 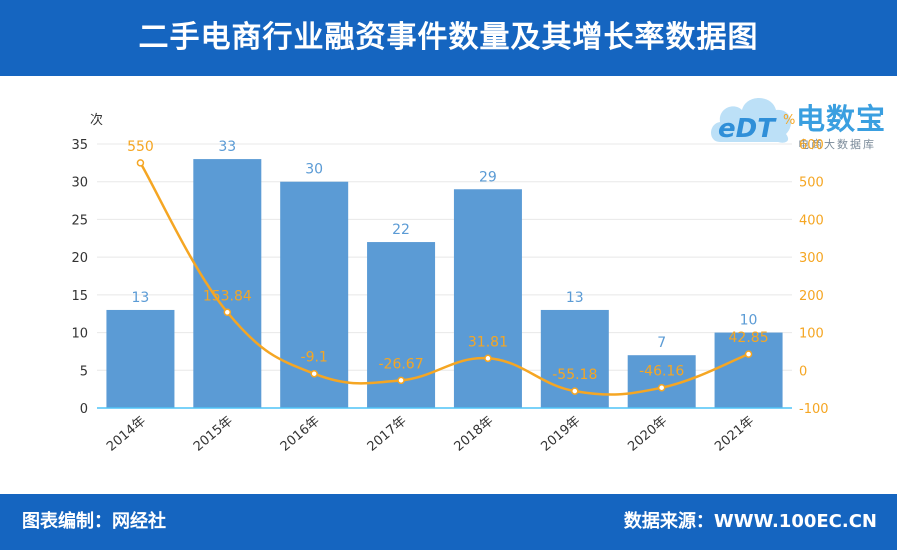 What do you see at coordinates (811, 258) in the screenshot?
I see `y-right-tick-label: 300` at bounding box center [811, 258].